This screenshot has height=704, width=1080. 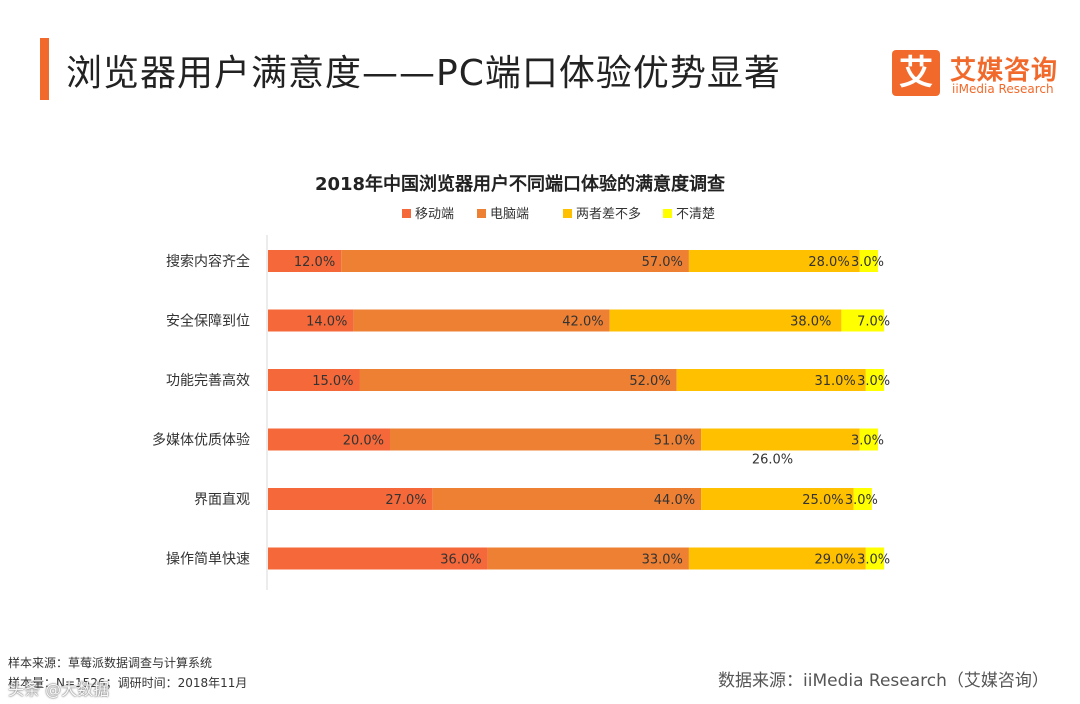 I want to click on data-label: 57.0%, so click(x=662, y=262).